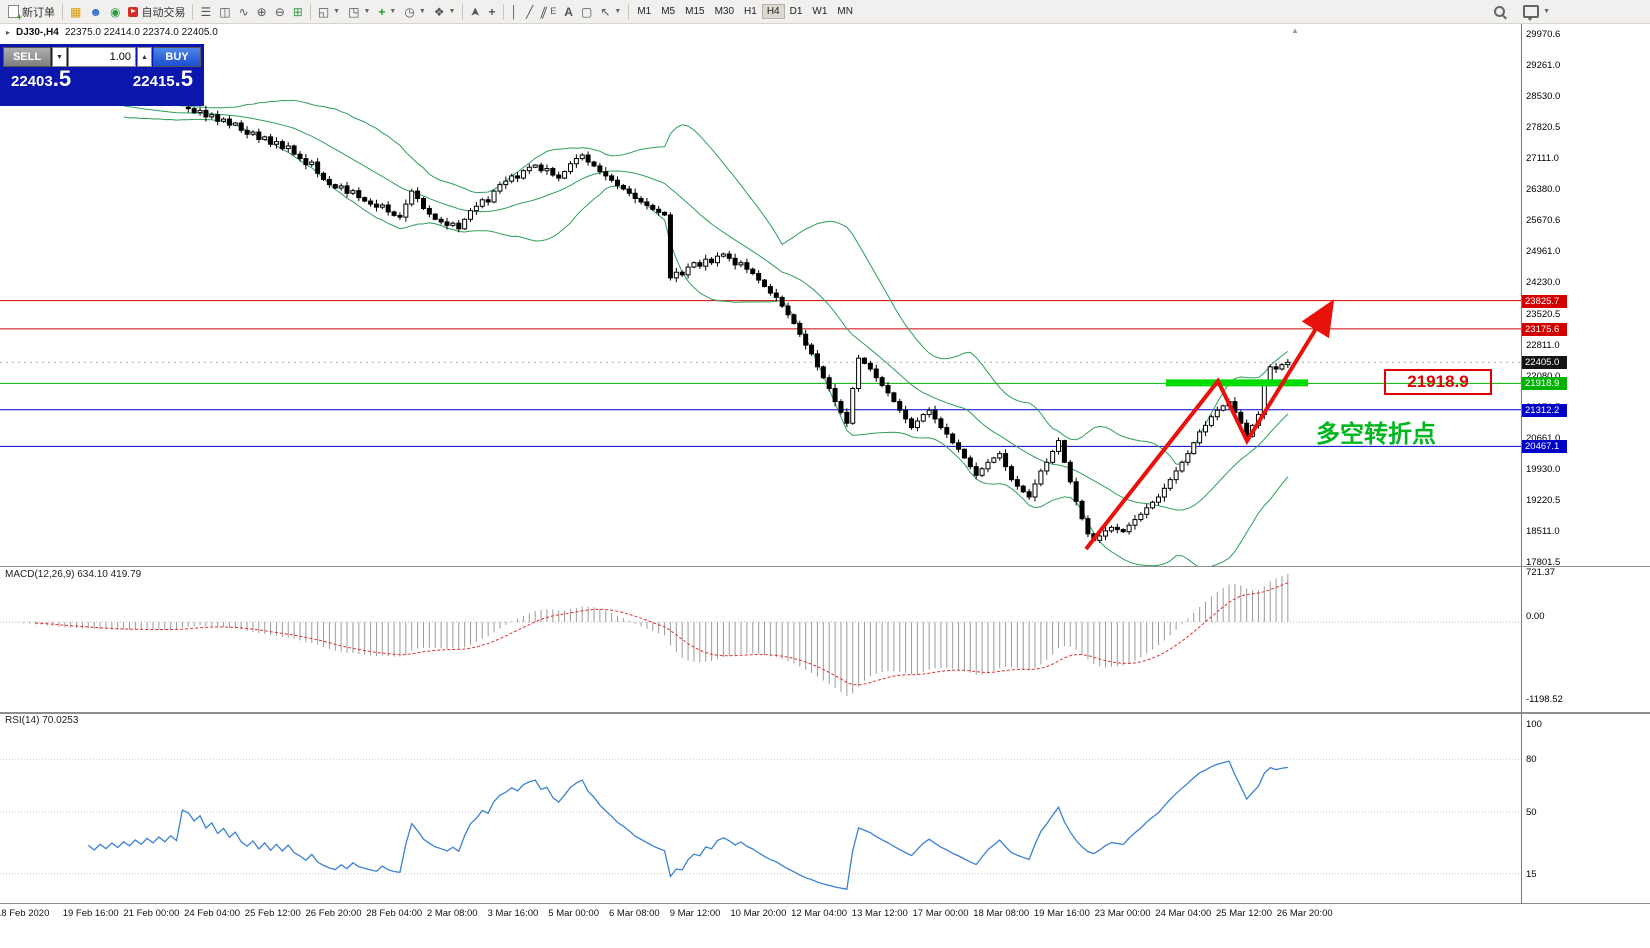 Image resolution: width=1650 pixels, height=948 pixels. I want to click on price-axis-label: 27820.5, so click(1543, 128).